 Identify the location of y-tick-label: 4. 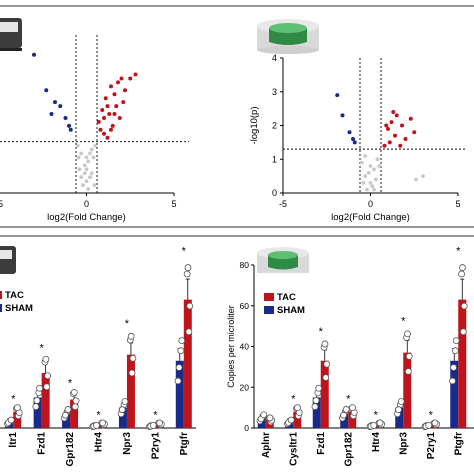
(274, 58).